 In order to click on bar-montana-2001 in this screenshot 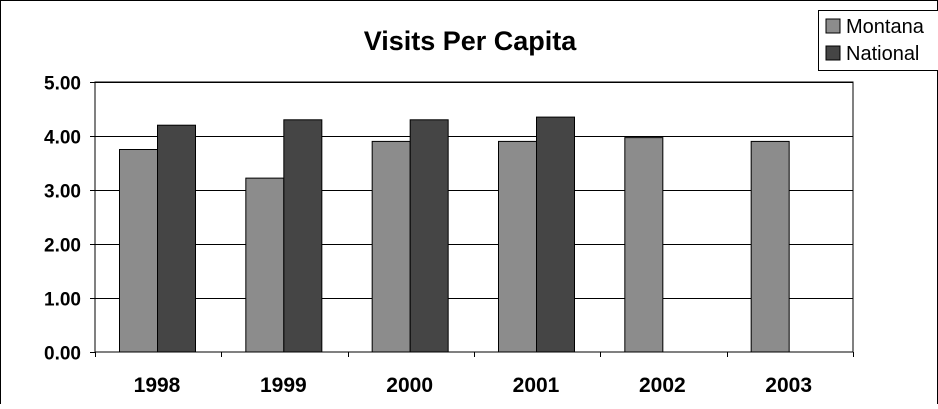, I will do `click(518, 246)`.